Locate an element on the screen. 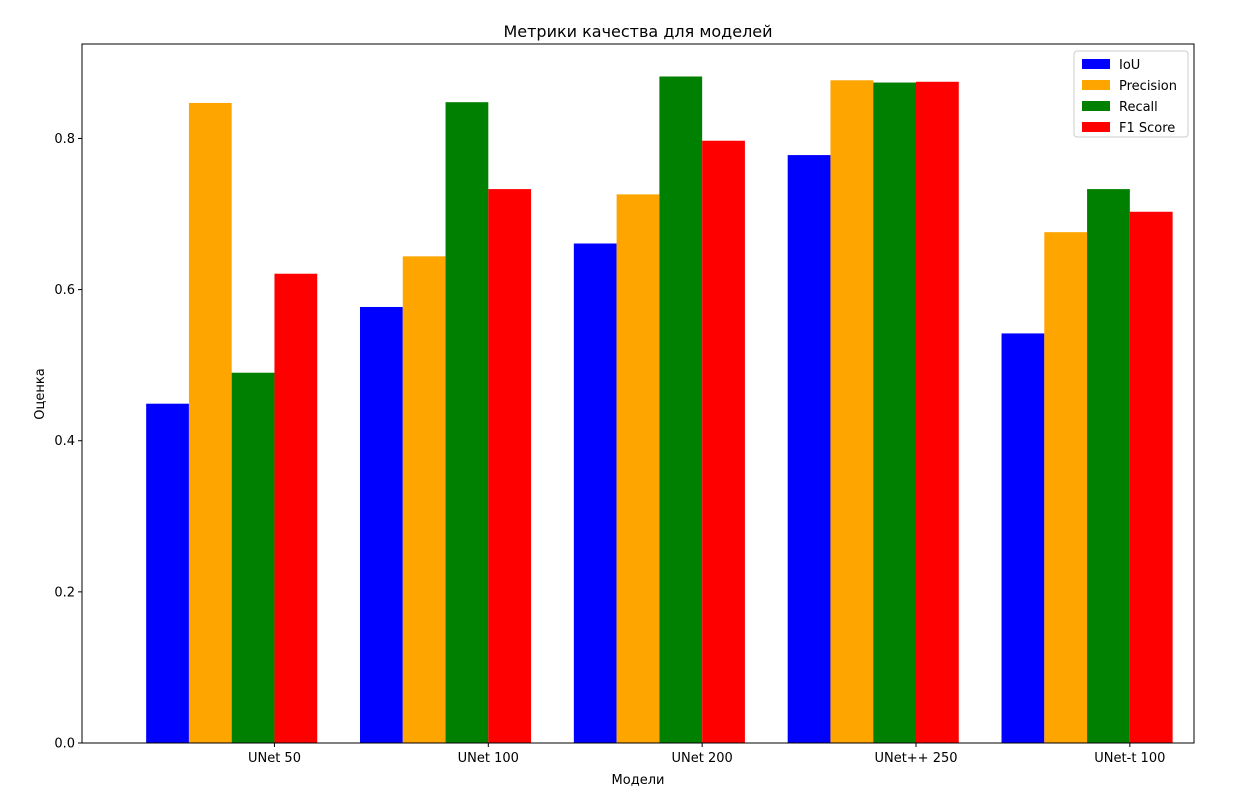 Image resolution: width=1255 pixels, height=792 pixels. x-tick-label: UNet 200 is located at coordinates (702, 758).